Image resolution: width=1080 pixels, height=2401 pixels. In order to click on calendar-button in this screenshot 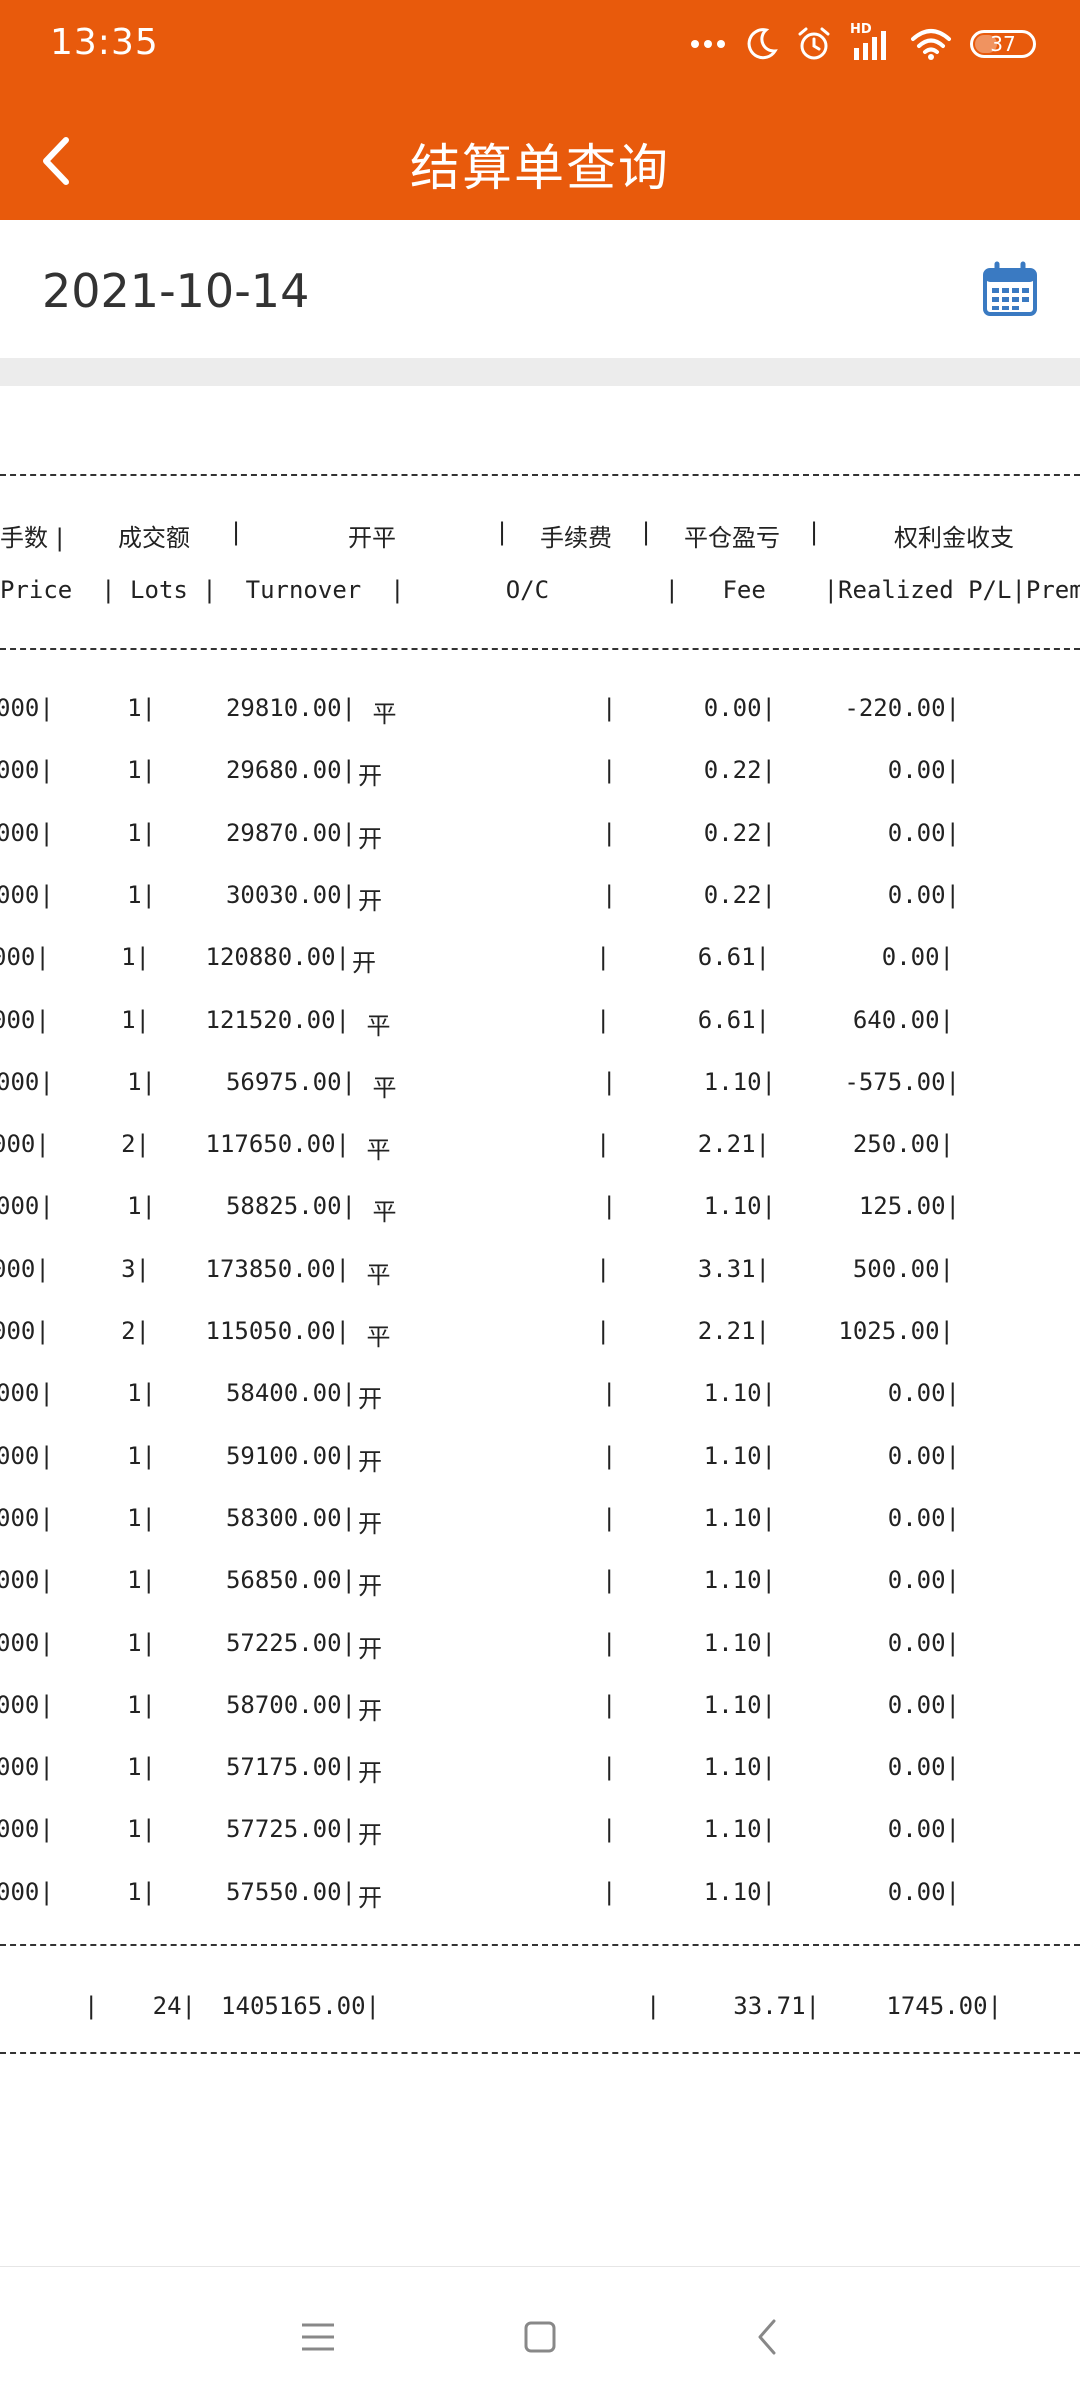, I will do `click(1010, 290)`.